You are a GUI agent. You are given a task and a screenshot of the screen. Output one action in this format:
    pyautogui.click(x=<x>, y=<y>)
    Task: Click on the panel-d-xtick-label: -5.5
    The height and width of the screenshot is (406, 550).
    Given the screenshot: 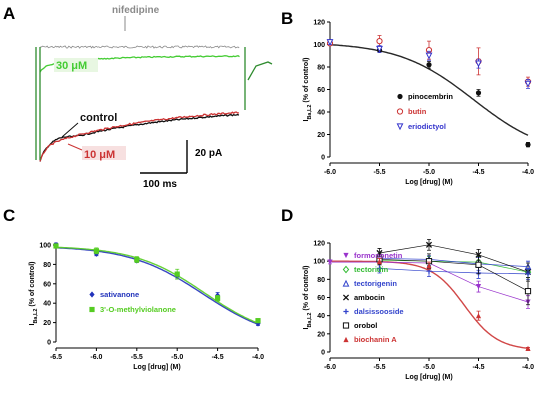 What is the action you would take?
    pyautogui.click(x=379, y=367)
    